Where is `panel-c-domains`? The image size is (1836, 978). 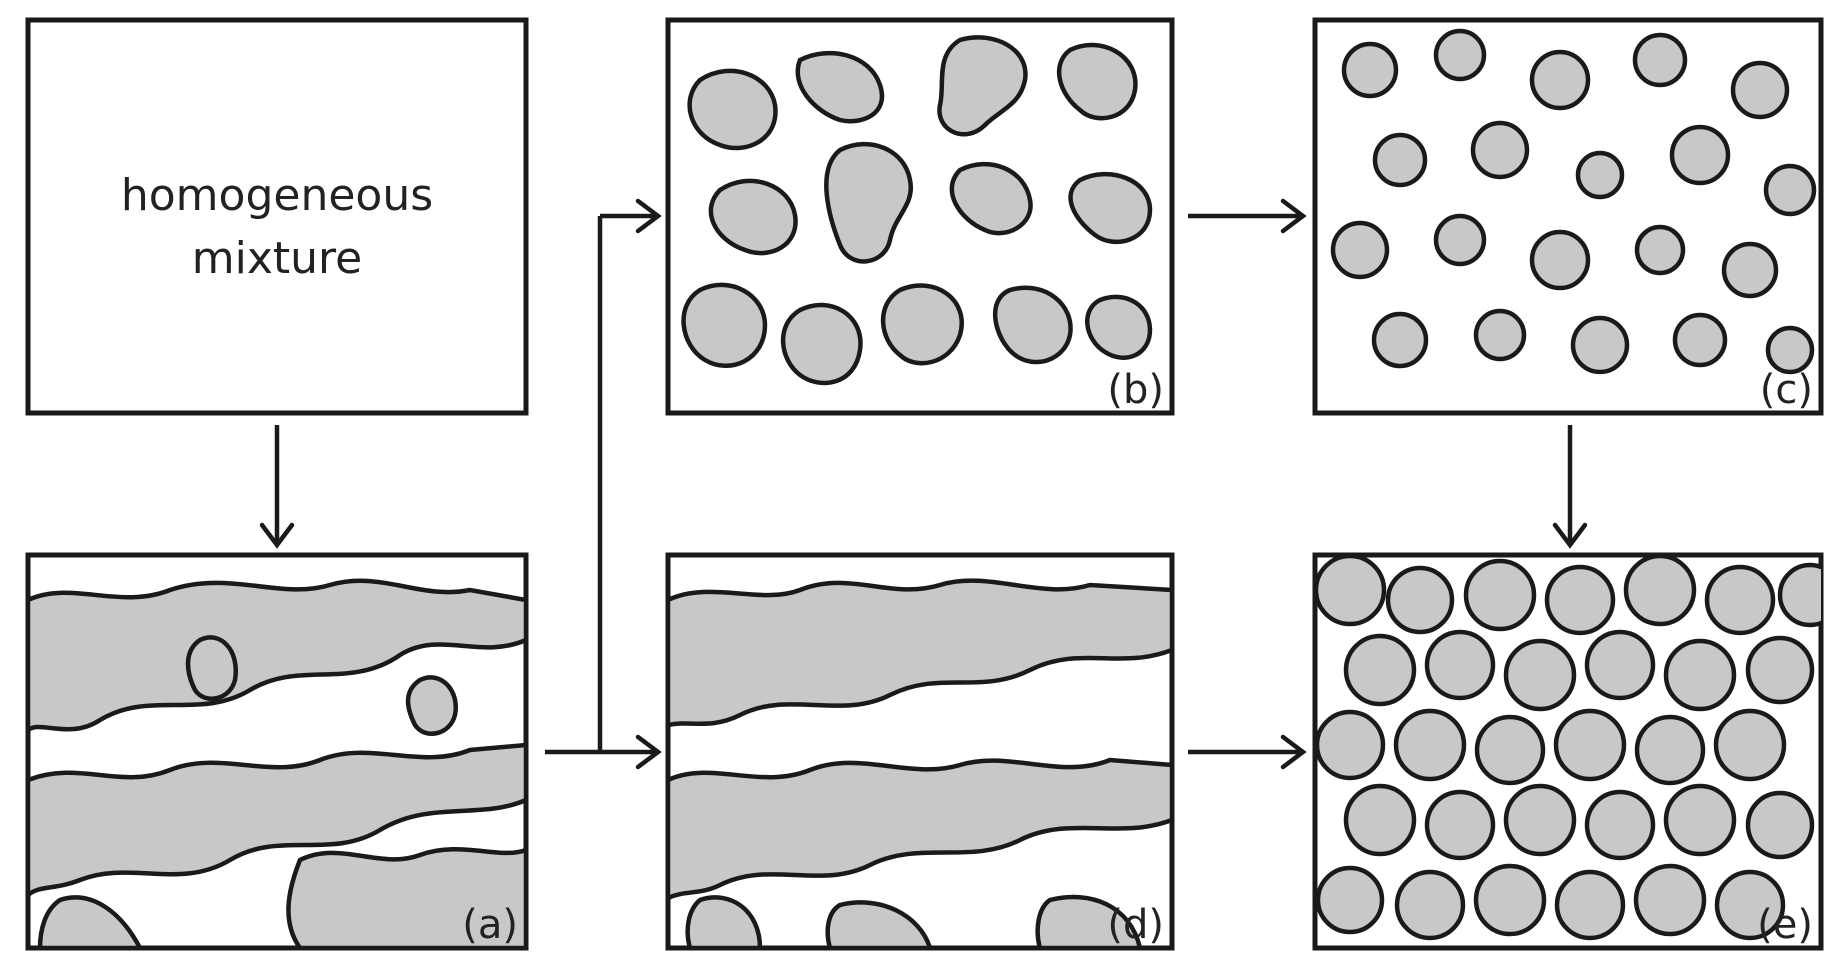
panel-c-domains is located at coordinates (1573, 201).